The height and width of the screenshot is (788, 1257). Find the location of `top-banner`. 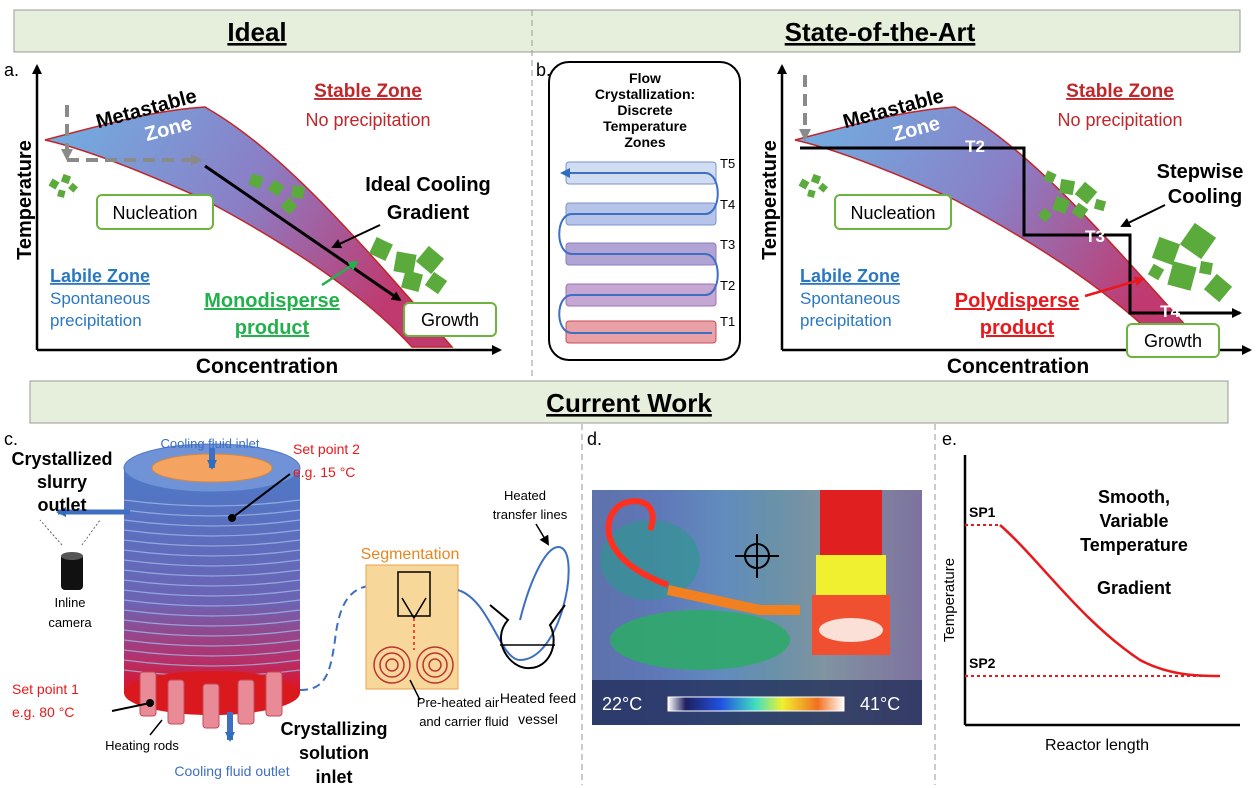

top-banner is located at coordinates (627, 31).